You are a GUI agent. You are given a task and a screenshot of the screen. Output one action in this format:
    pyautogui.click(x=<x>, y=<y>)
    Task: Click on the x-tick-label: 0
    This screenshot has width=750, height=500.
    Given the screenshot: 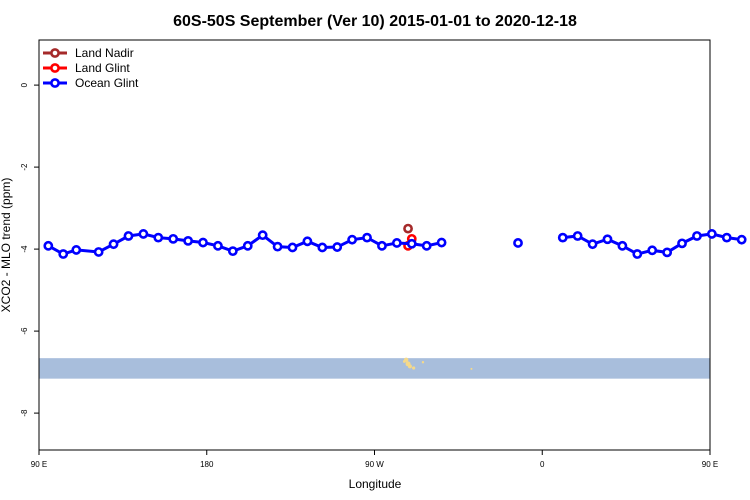 What is the action you would take?
    pyautogui.click(x=542, y=464)
    